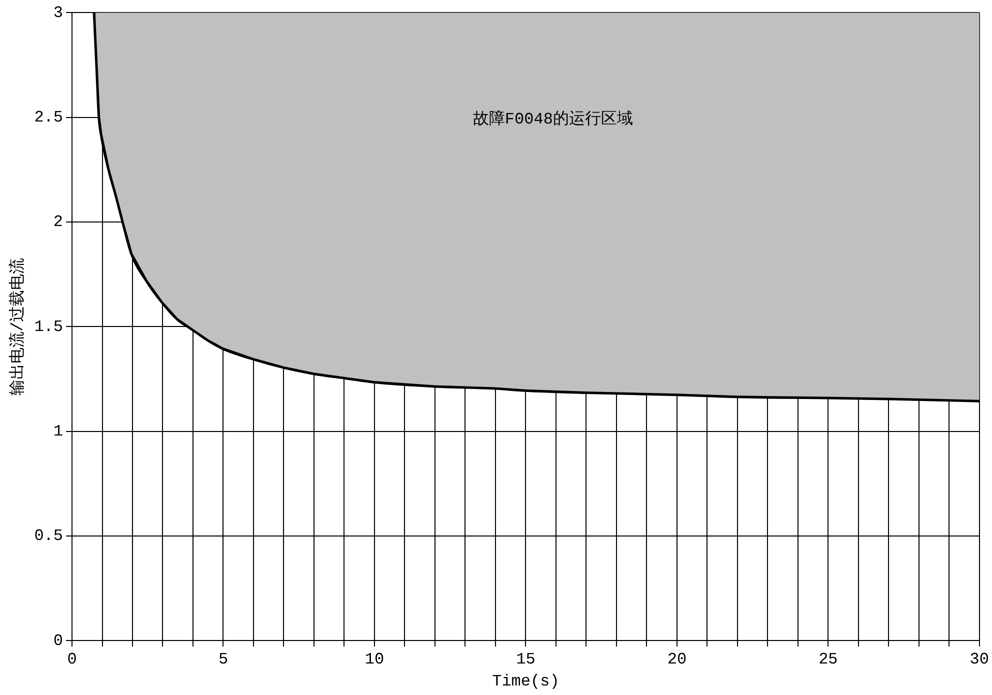  Describe the element at coordinates (17, 327) in the screenshot. I see `y-axis-title: 输出电流/过载电流` at that location.